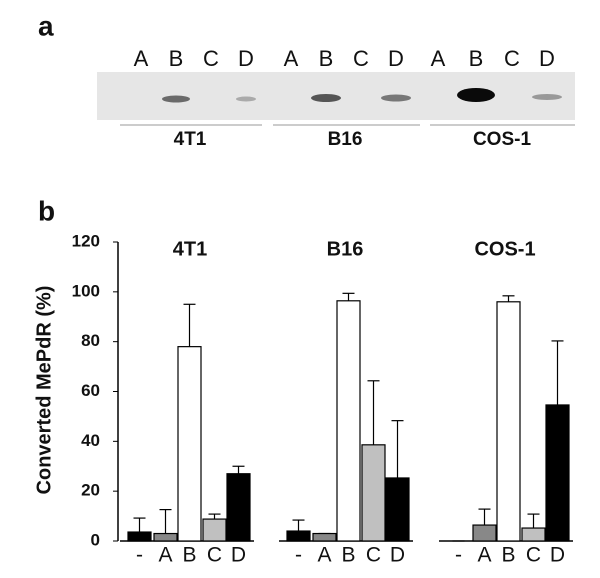 This screenshot has height=578, width=600. Describe the element at coordinates (46, 25) in the screenshot. I see `panel-label: a` at that location.